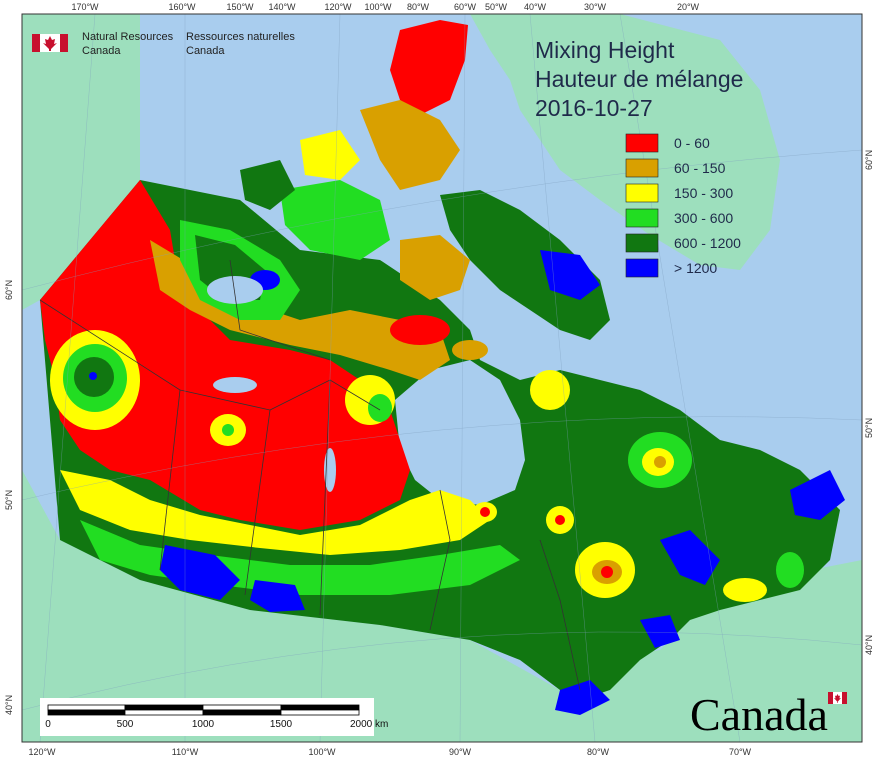 The image size is (880, 765). Describe the element at coordinates (869, 402) in the screenshot. I see `right-latitude-labels: 60°N 50°N 40°N` at that location.